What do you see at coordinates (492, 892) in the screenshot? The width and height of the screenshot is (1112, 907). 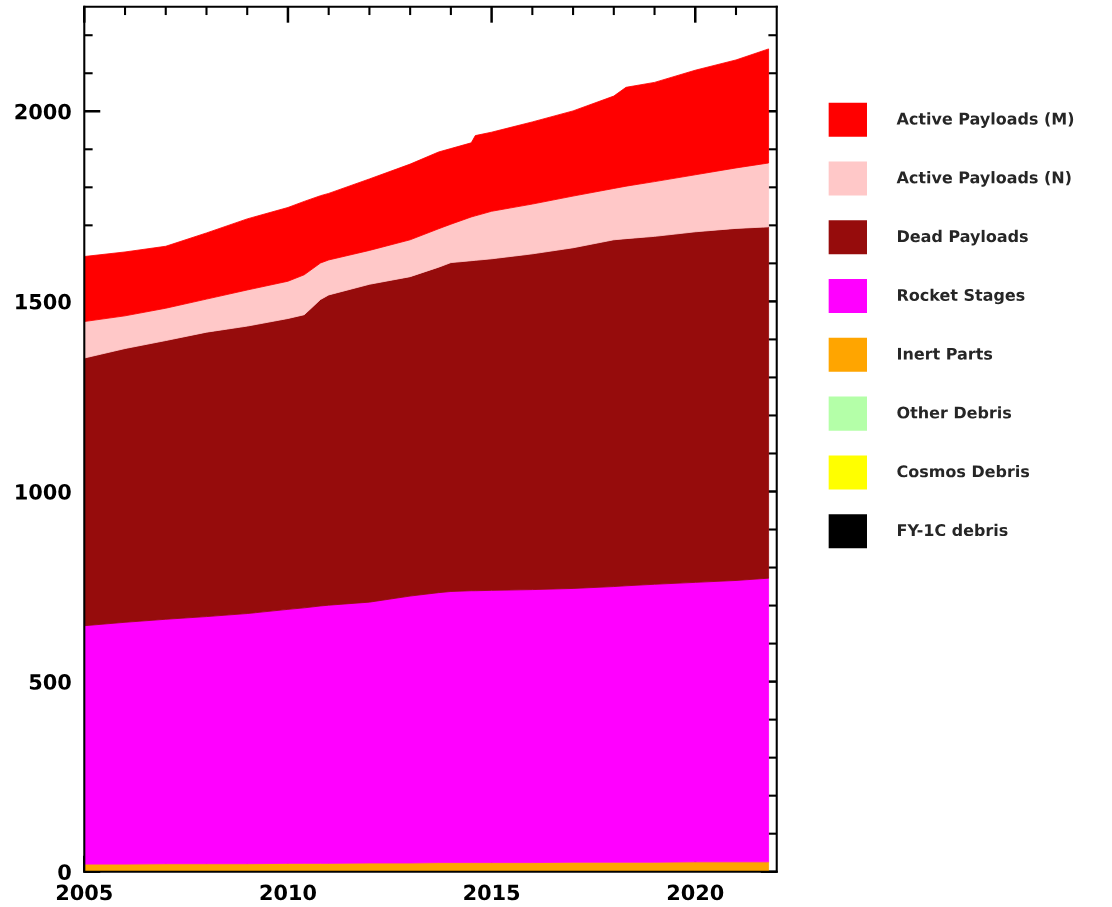 I see `x-tick-label: 2015` at bounding box center [492, 892].